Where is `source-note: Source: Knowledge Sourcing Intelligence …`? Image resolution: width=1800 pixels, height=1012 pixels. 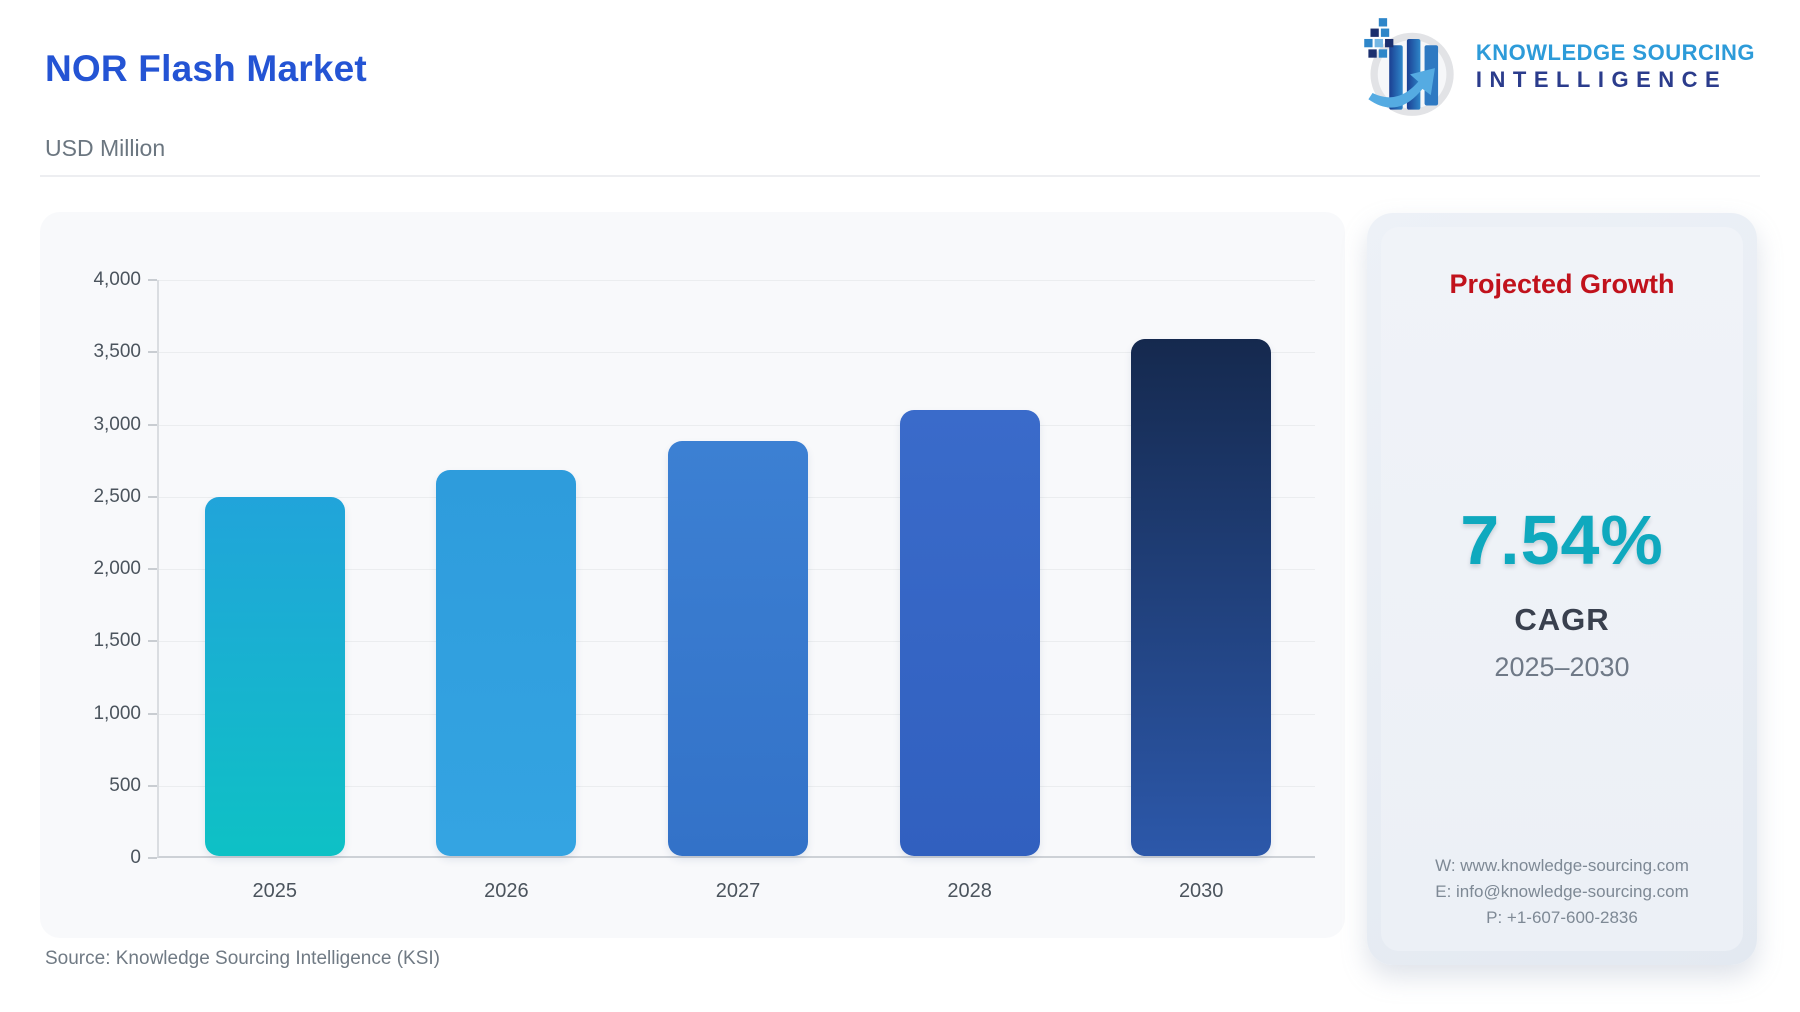
source-note: Source: Knowledge Sourcing Intelligence … is located at coordinates (243, 958).